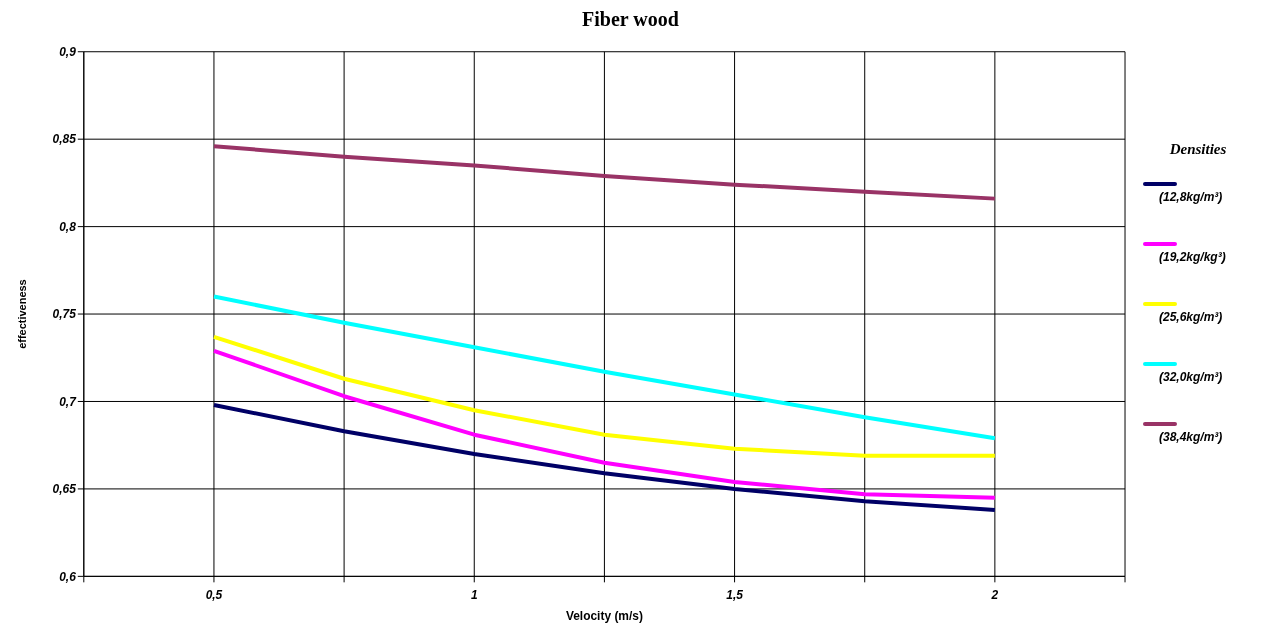 This screenshot has height=644, width=1263. Describe the element at coordinates (1191, 317) in the screenshot. I see `legend-label: (25,6kg/m³)` at that location.